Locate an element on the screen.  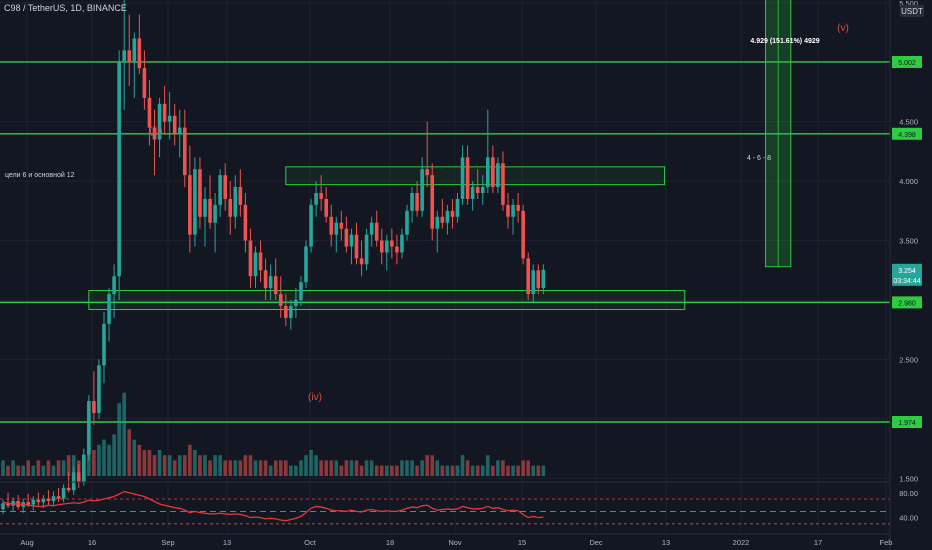
zone-rect is located at coordinates (475, 176).